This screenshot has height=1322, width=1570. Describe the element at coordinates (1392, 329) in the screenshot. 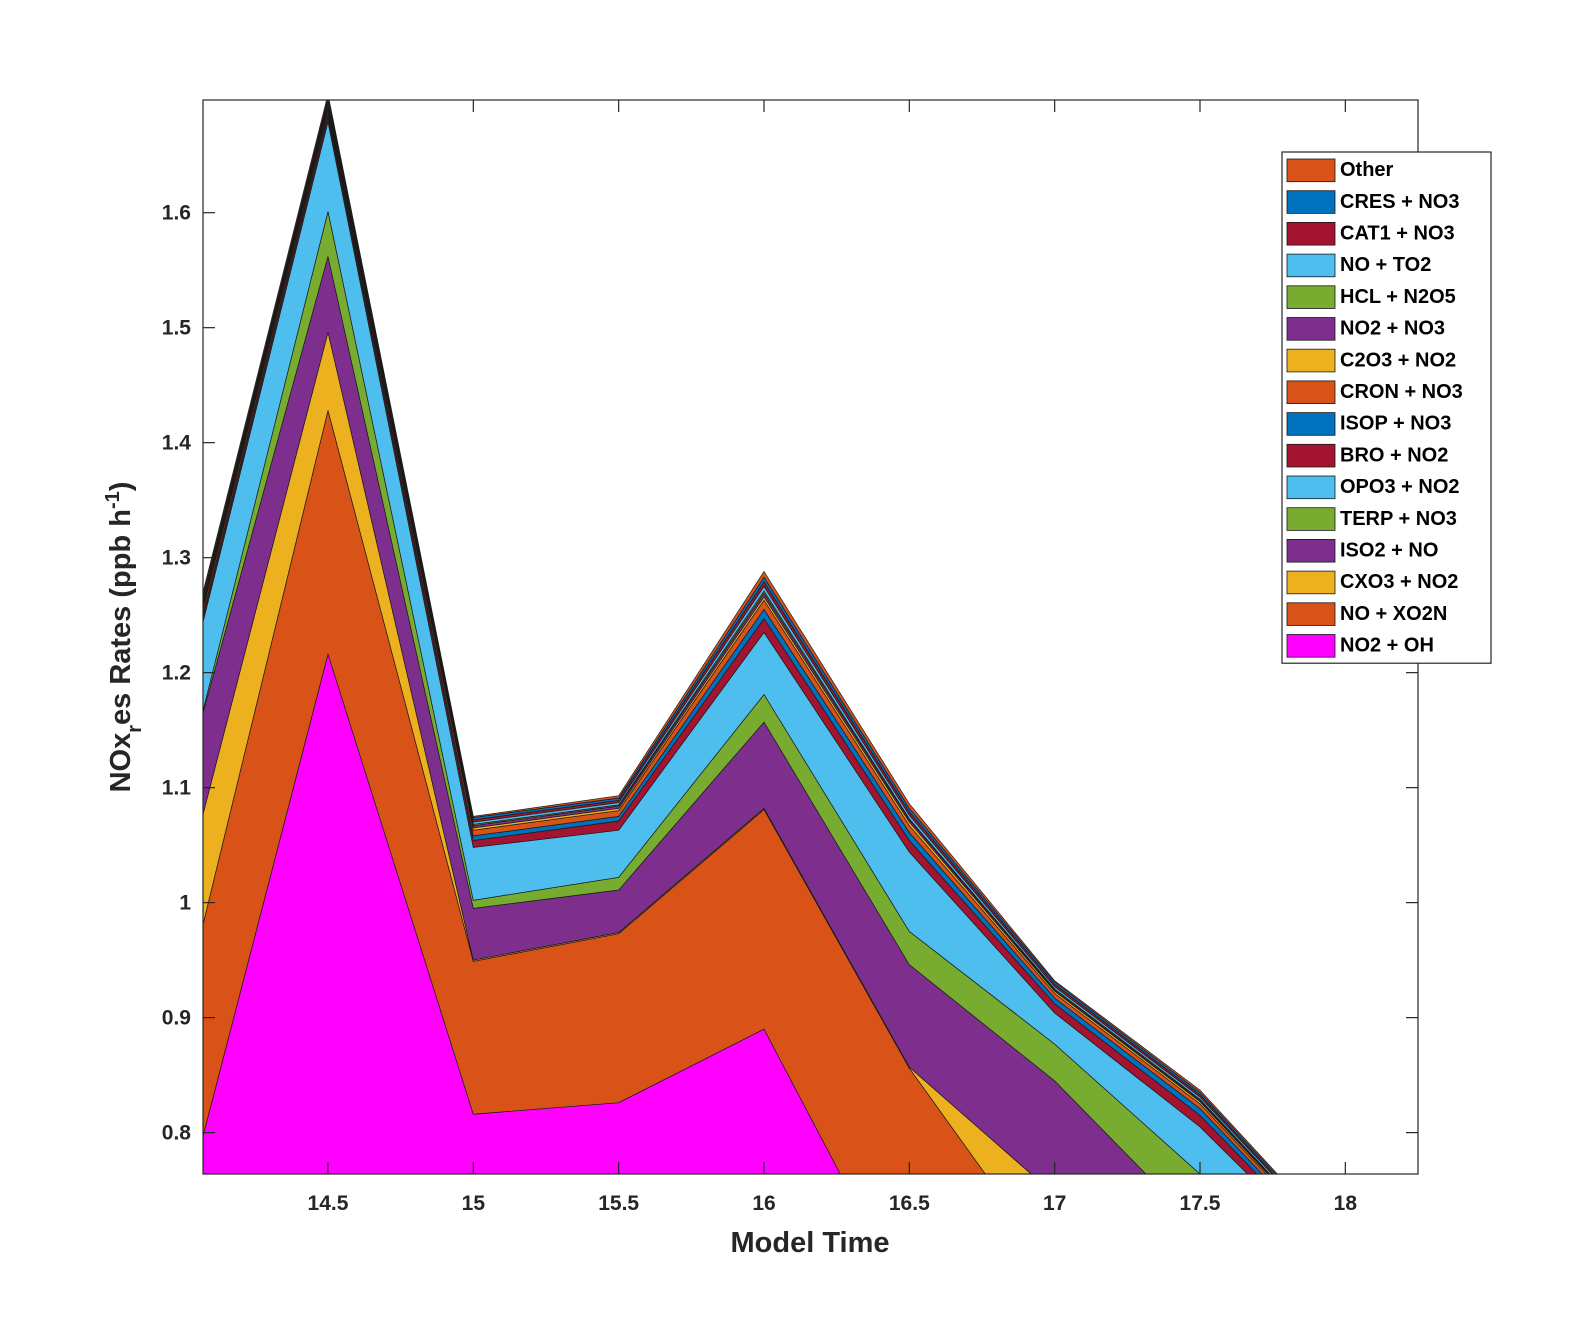

I see `legend-label: NO2 + NO3` at that location.